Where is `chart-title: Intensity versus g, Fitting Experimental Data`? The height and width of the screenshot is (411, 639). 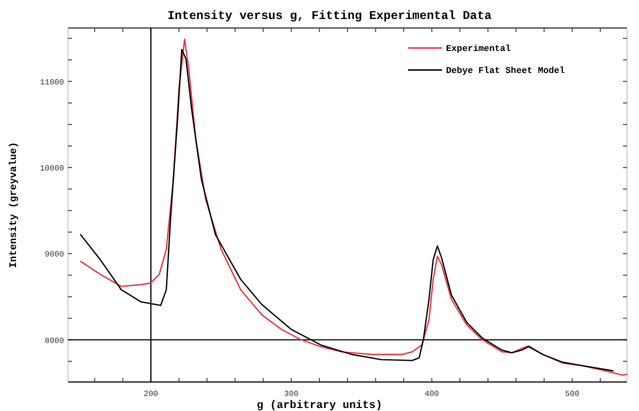
chart-title: Intensity versus g, Fitting Experimental Data is located at coordinates (329, 16).